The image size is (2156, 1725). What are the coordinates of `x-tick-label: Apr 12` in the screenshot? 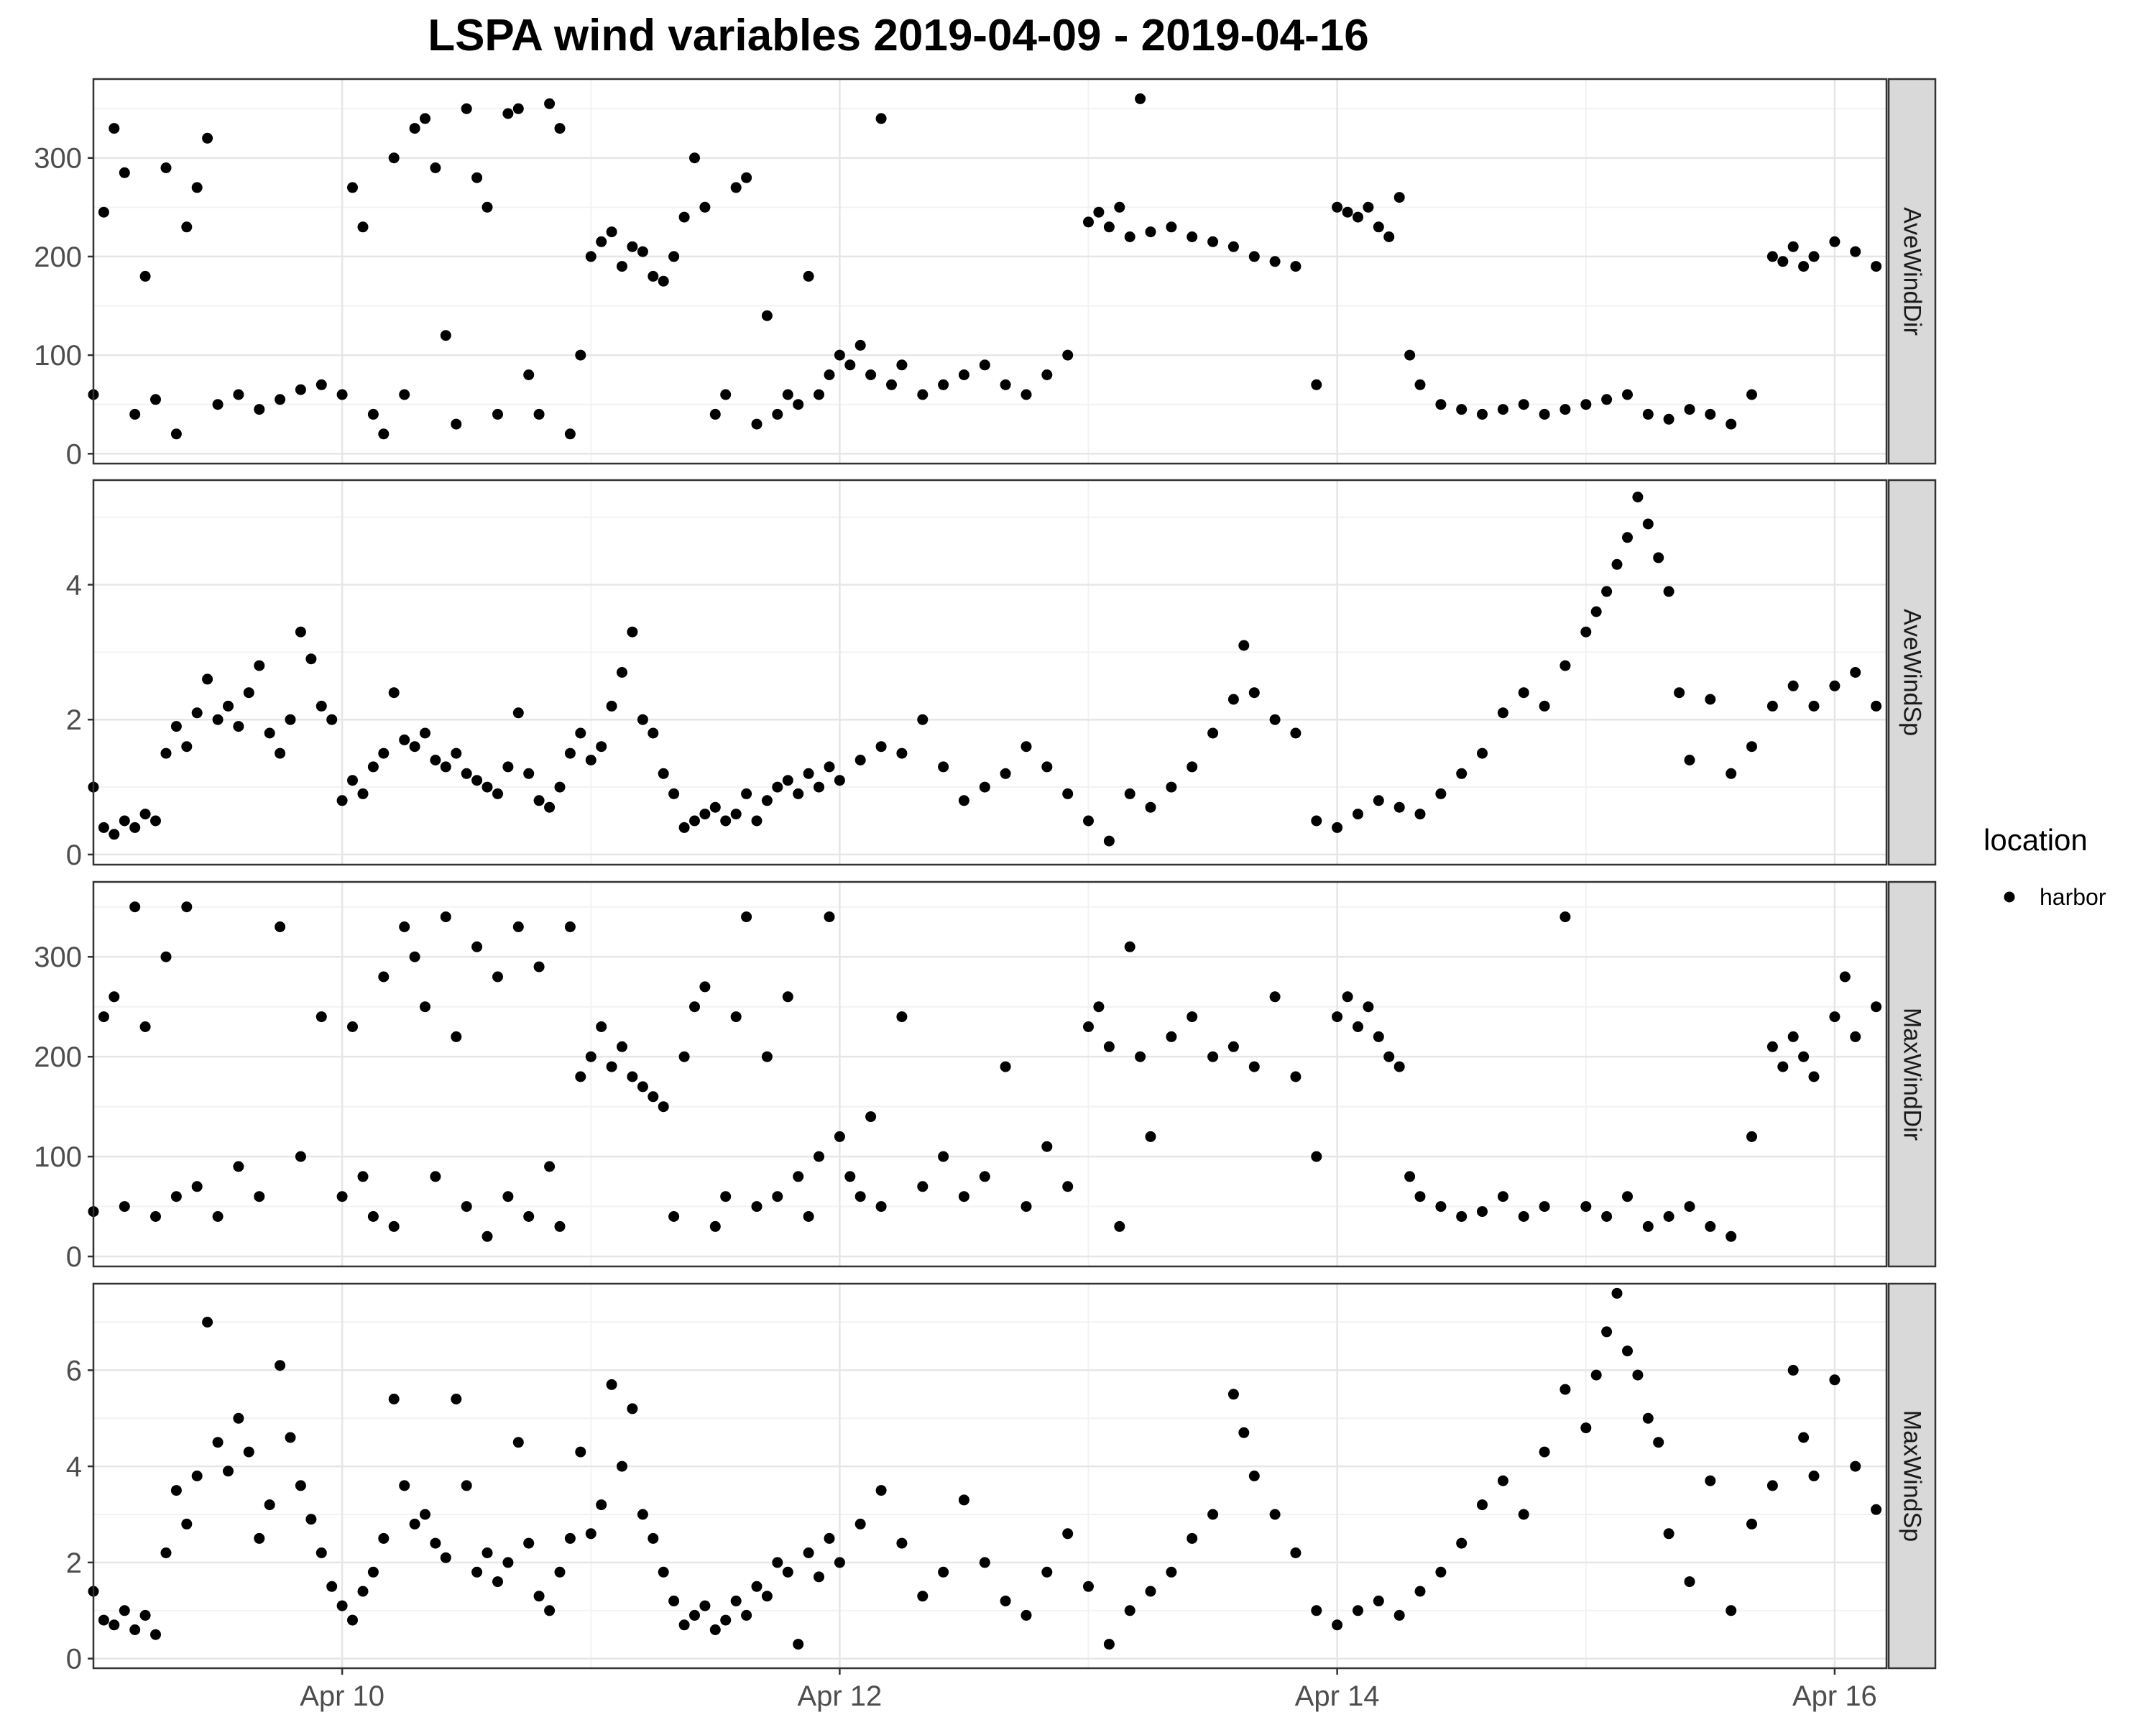 It's located at (840, 1696).